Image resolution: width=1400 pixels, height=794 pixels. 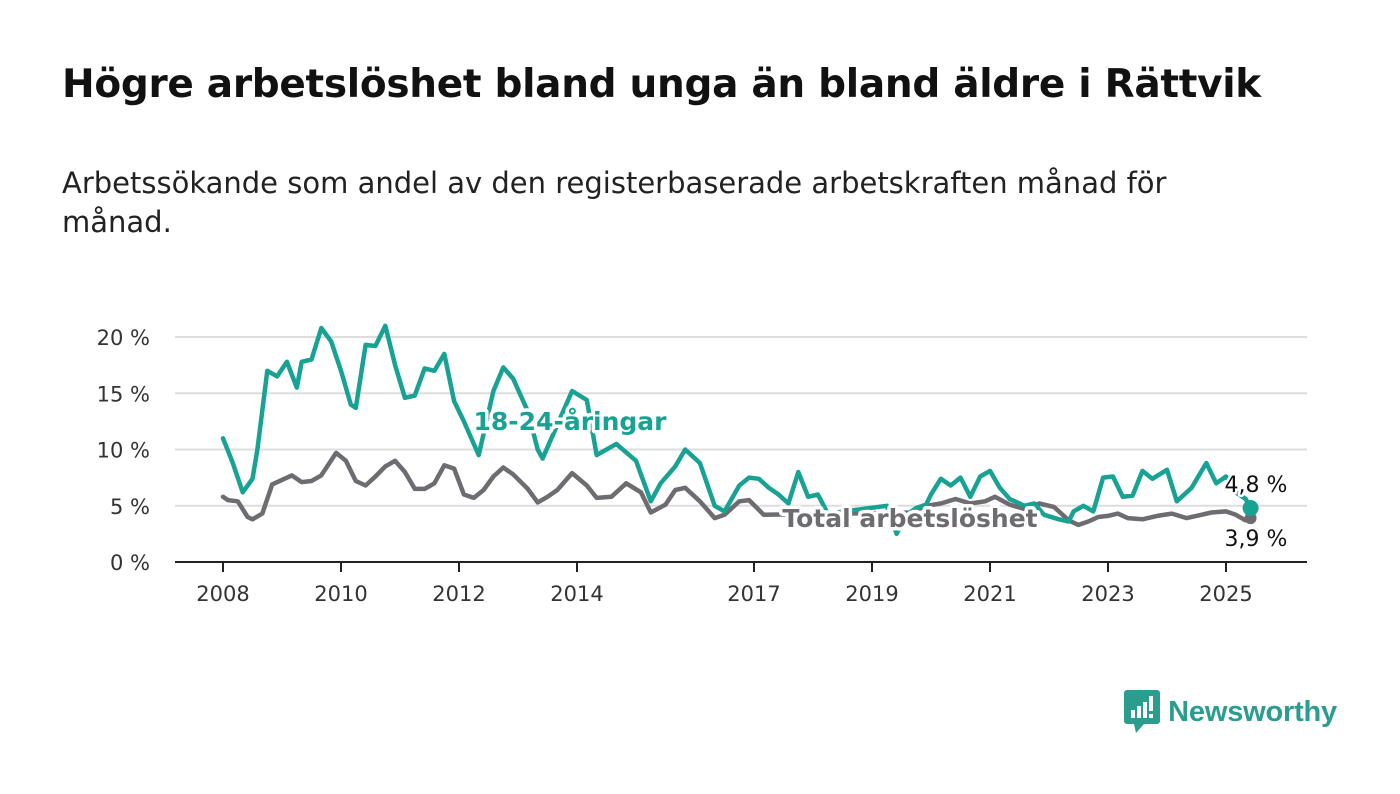 What do you see at coordinates (130, 563) in the screenshot?
I see `y-tick-label: 0 %` at bounding box center [130, 563].